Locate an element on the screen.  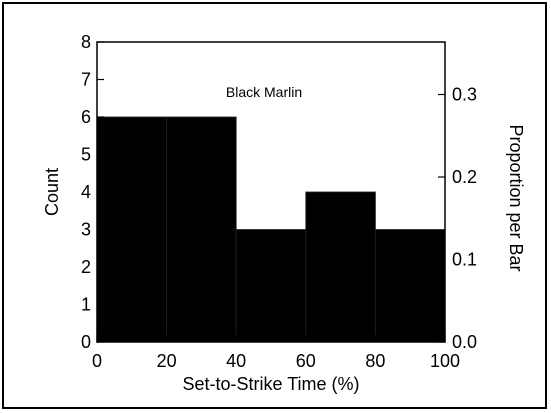
y2-tick-label: 0.2 is located at coordinates (464, 177).